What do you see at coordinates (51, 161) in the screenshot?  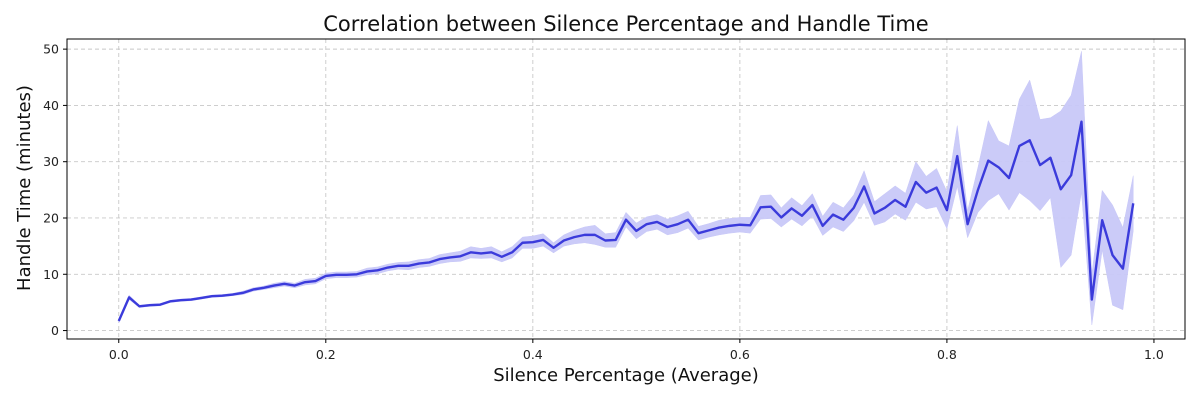 I see `y-tick-label: 30` at bounding box center [51, 161].